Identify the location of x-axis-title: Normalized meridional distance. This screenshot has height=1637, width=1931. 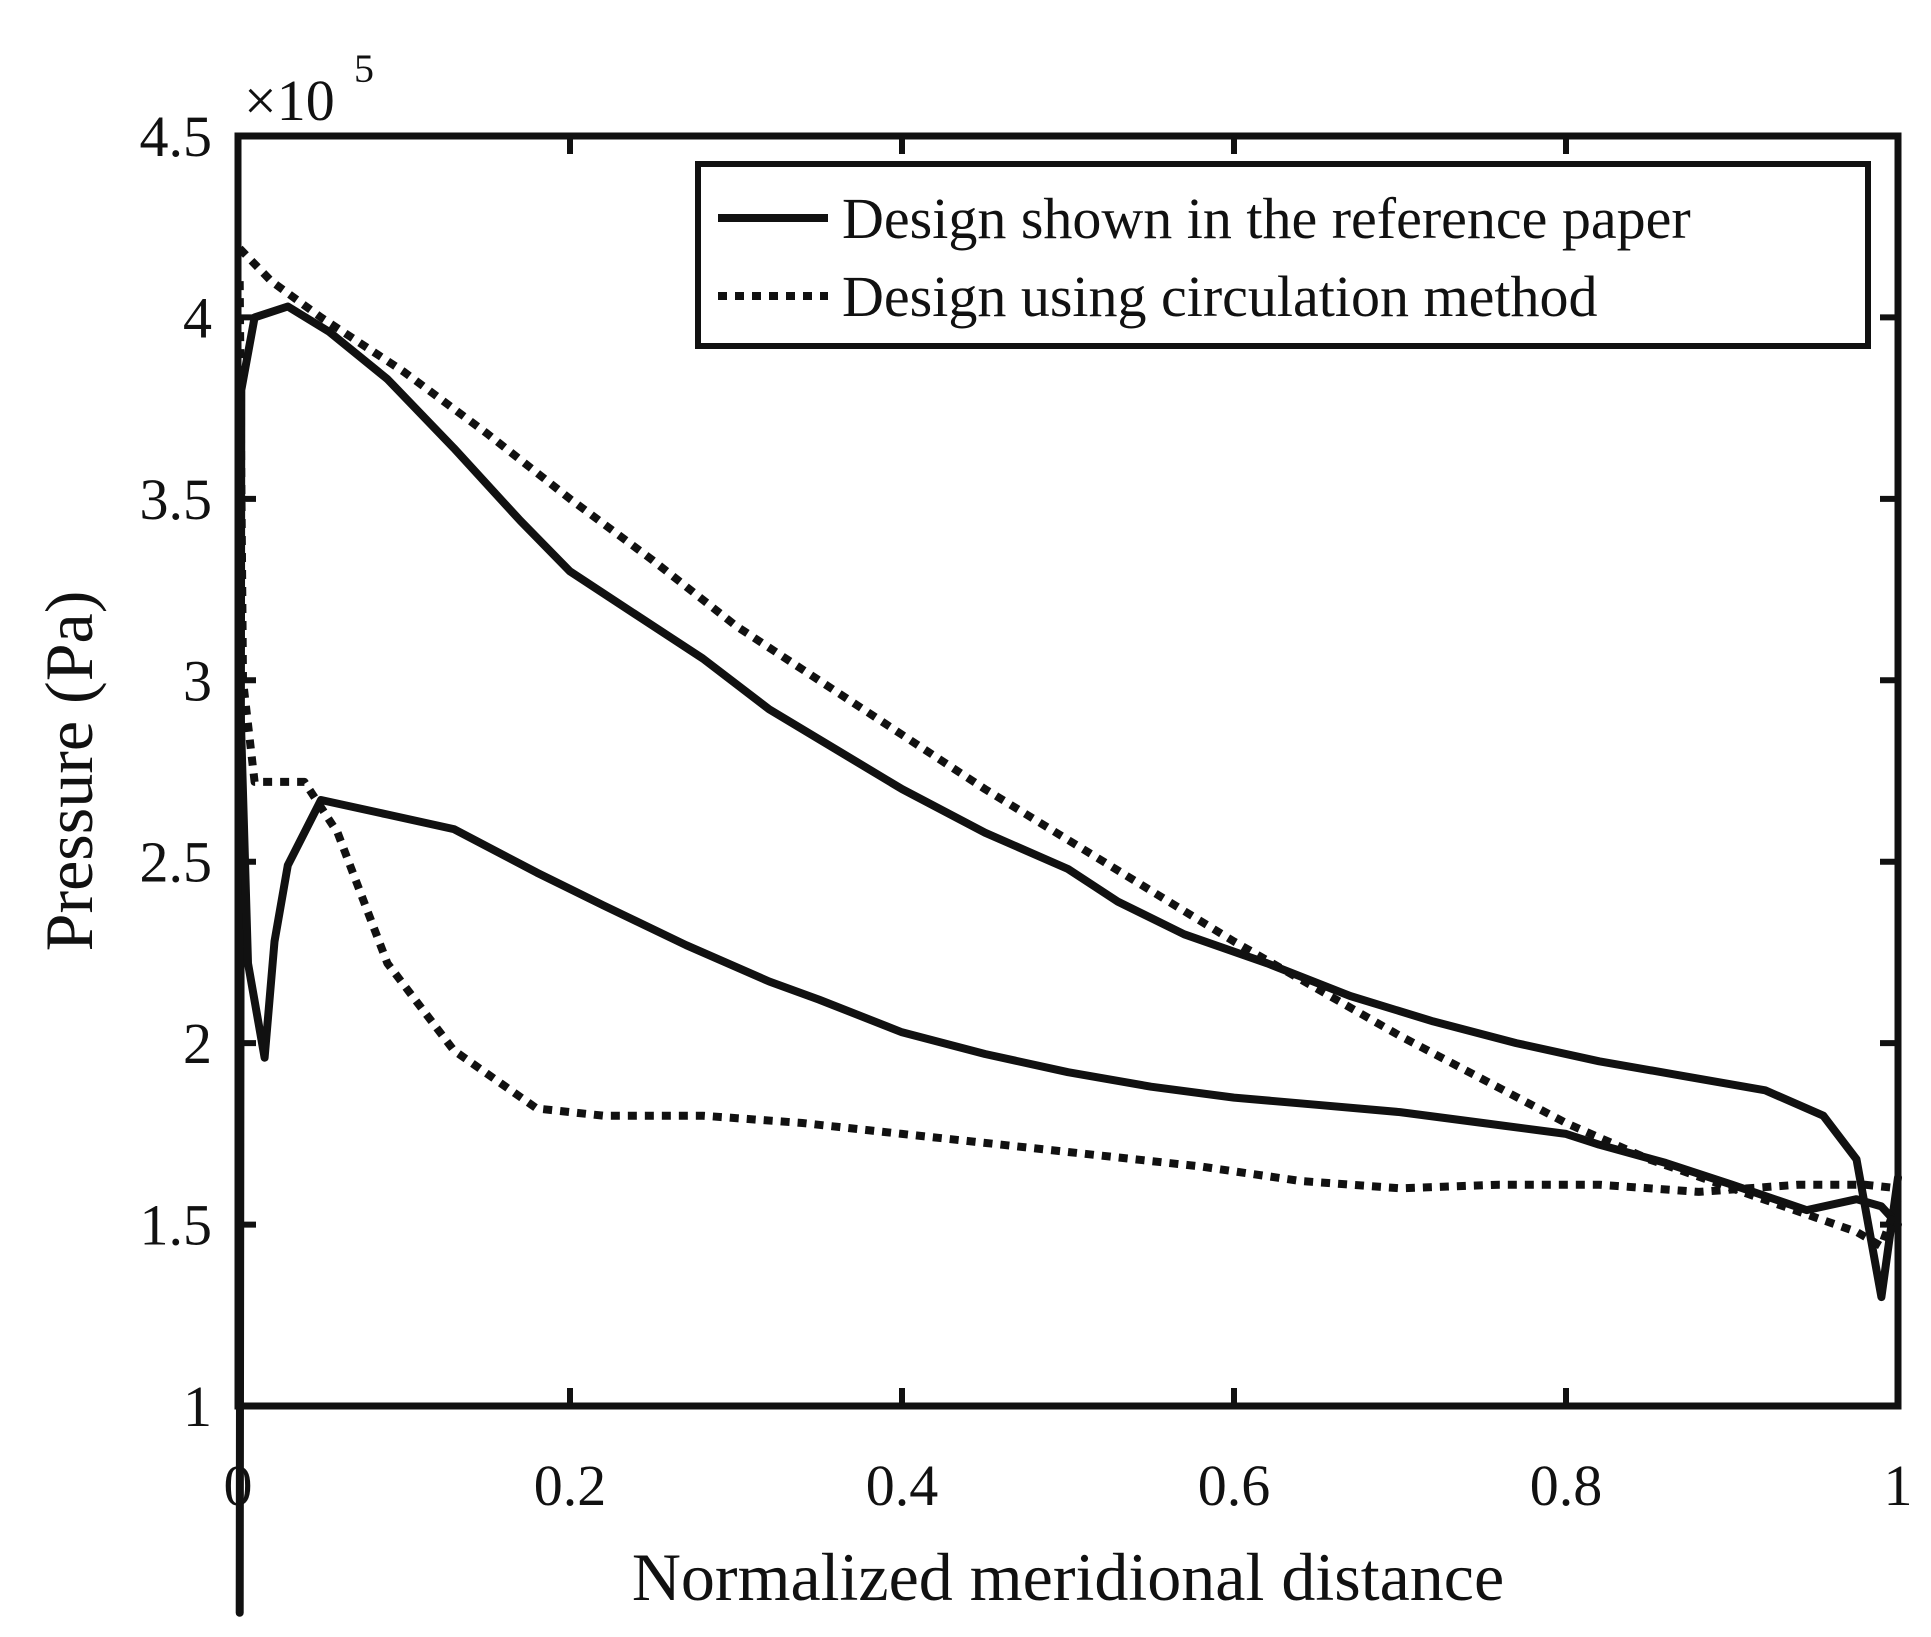
(1068, 1577).